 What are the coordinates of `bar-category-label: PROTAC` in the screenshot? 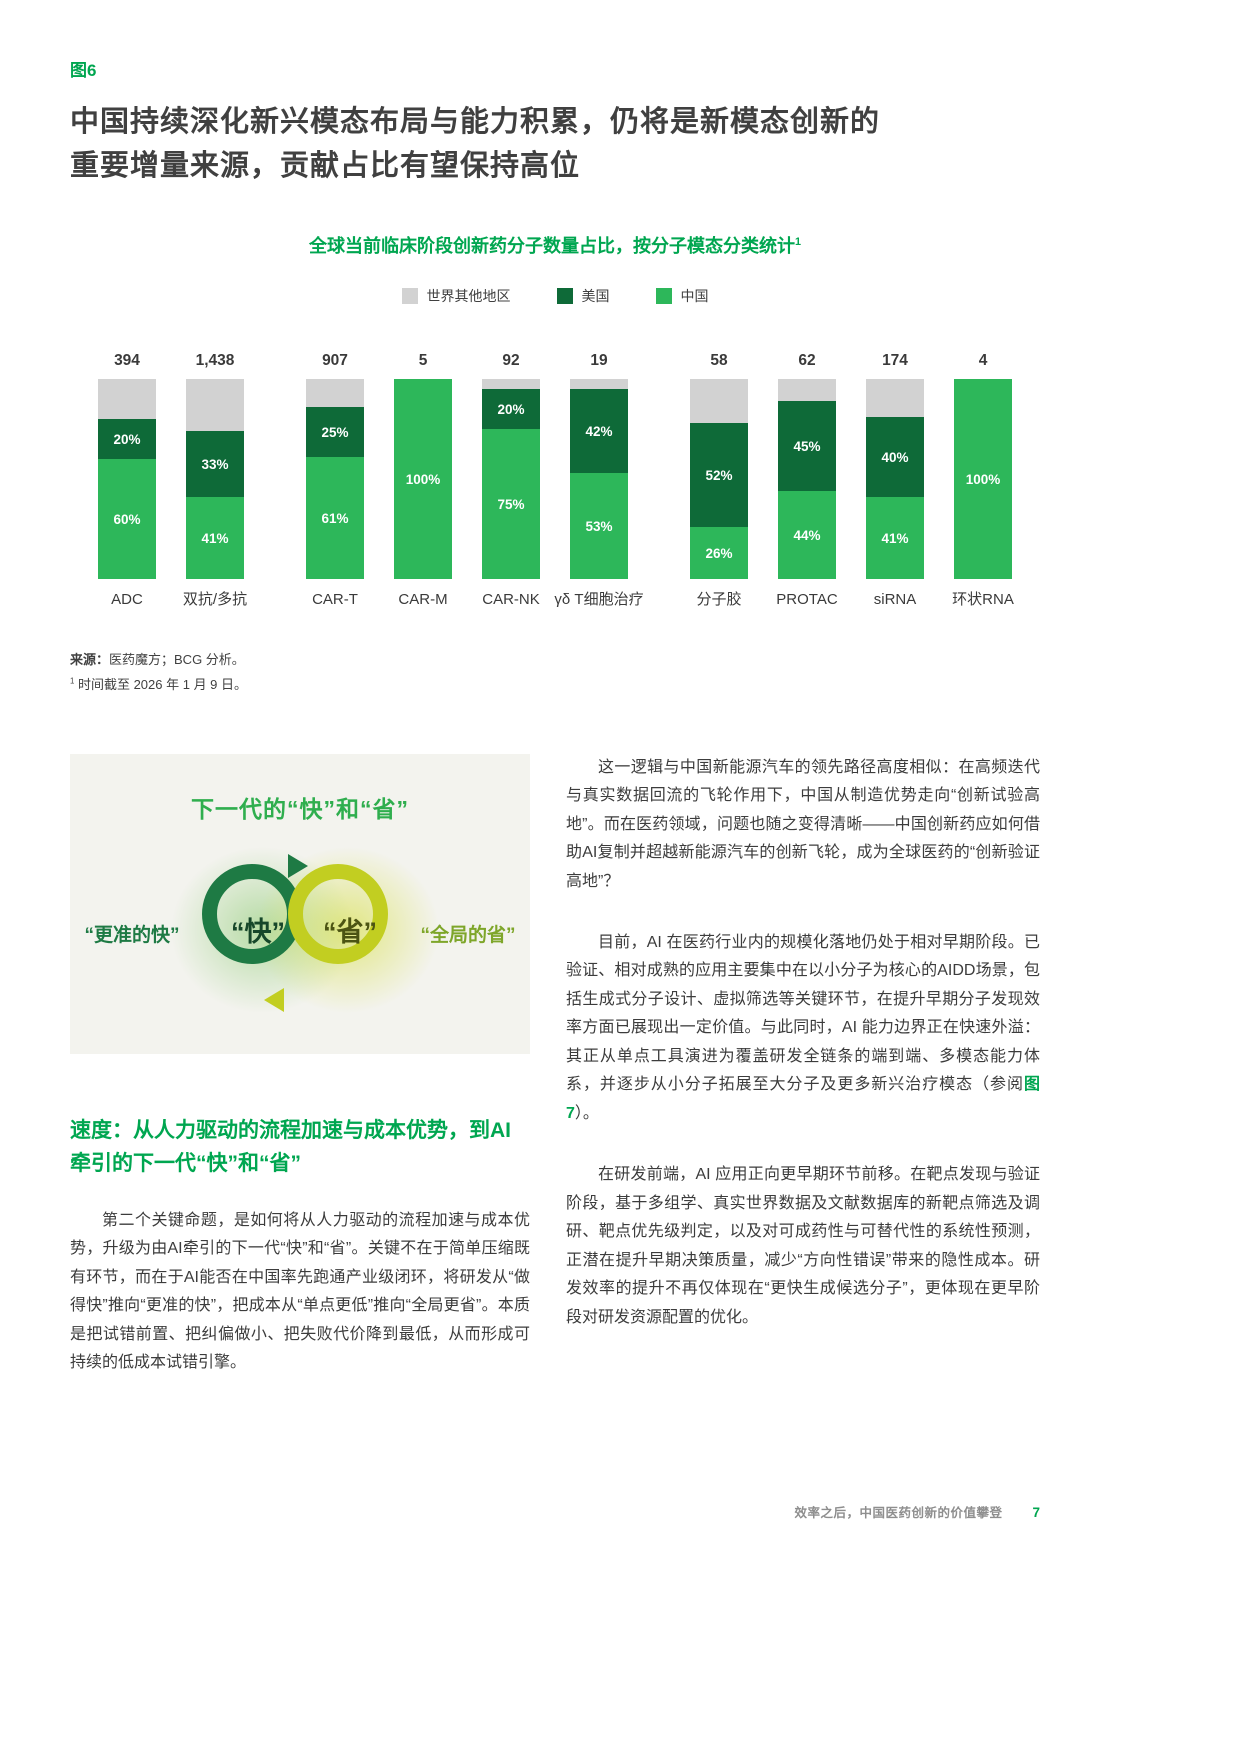 It's located at (807, 599).